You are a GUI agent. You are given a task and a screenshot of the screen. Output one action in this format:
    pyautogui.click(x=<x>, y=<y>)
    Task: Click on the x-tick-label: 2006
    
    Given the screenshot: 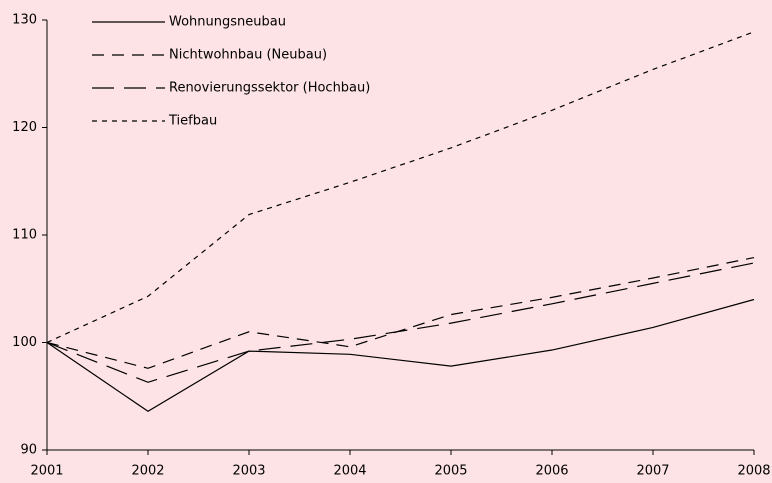 What is the action you would take?
    pyautogui.click(x=551, y=471)
    